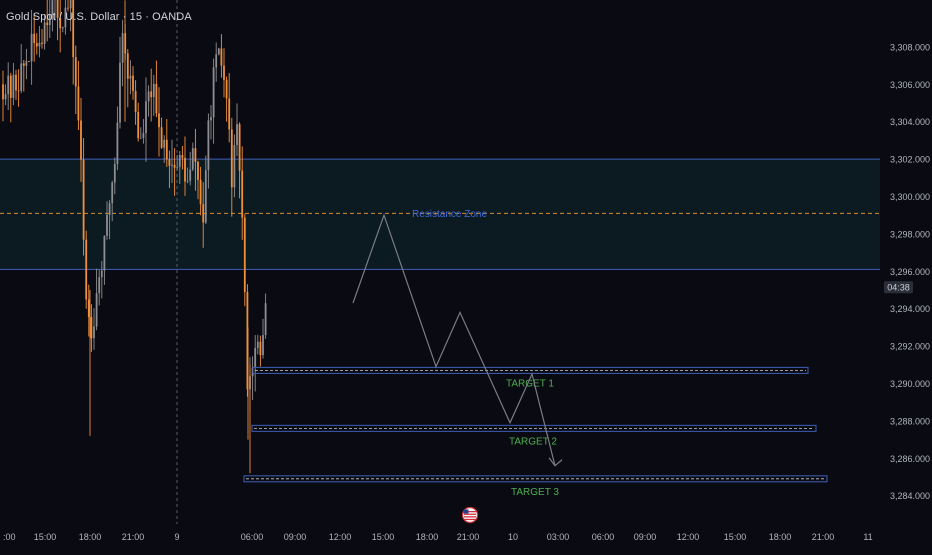 This screenshot has height=555, width=932. Describe the element at coordinates (535, 492) in the screenshot. I see `target-label: TARGET 3` at that location.